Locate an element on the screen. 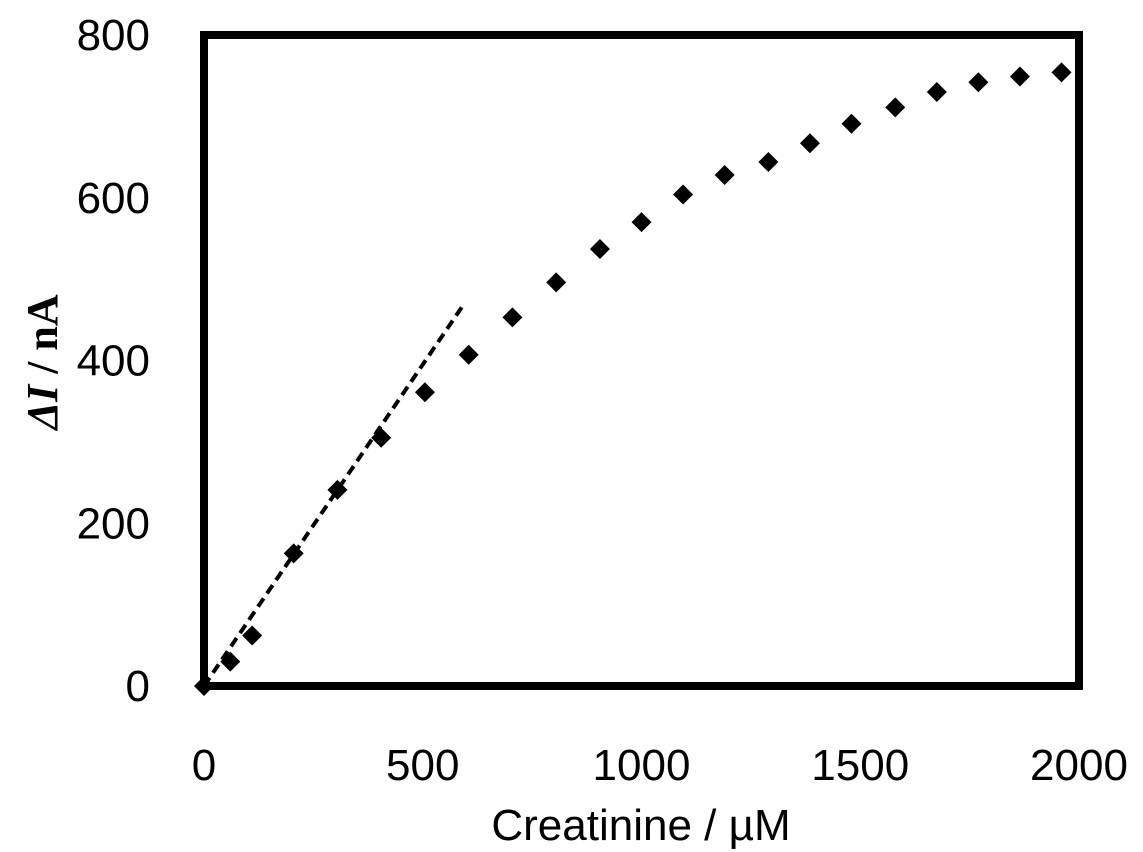 The width and height of the screenshot is (1143, 852). x-tick-label: 0 is located at coordinates (204, 765).